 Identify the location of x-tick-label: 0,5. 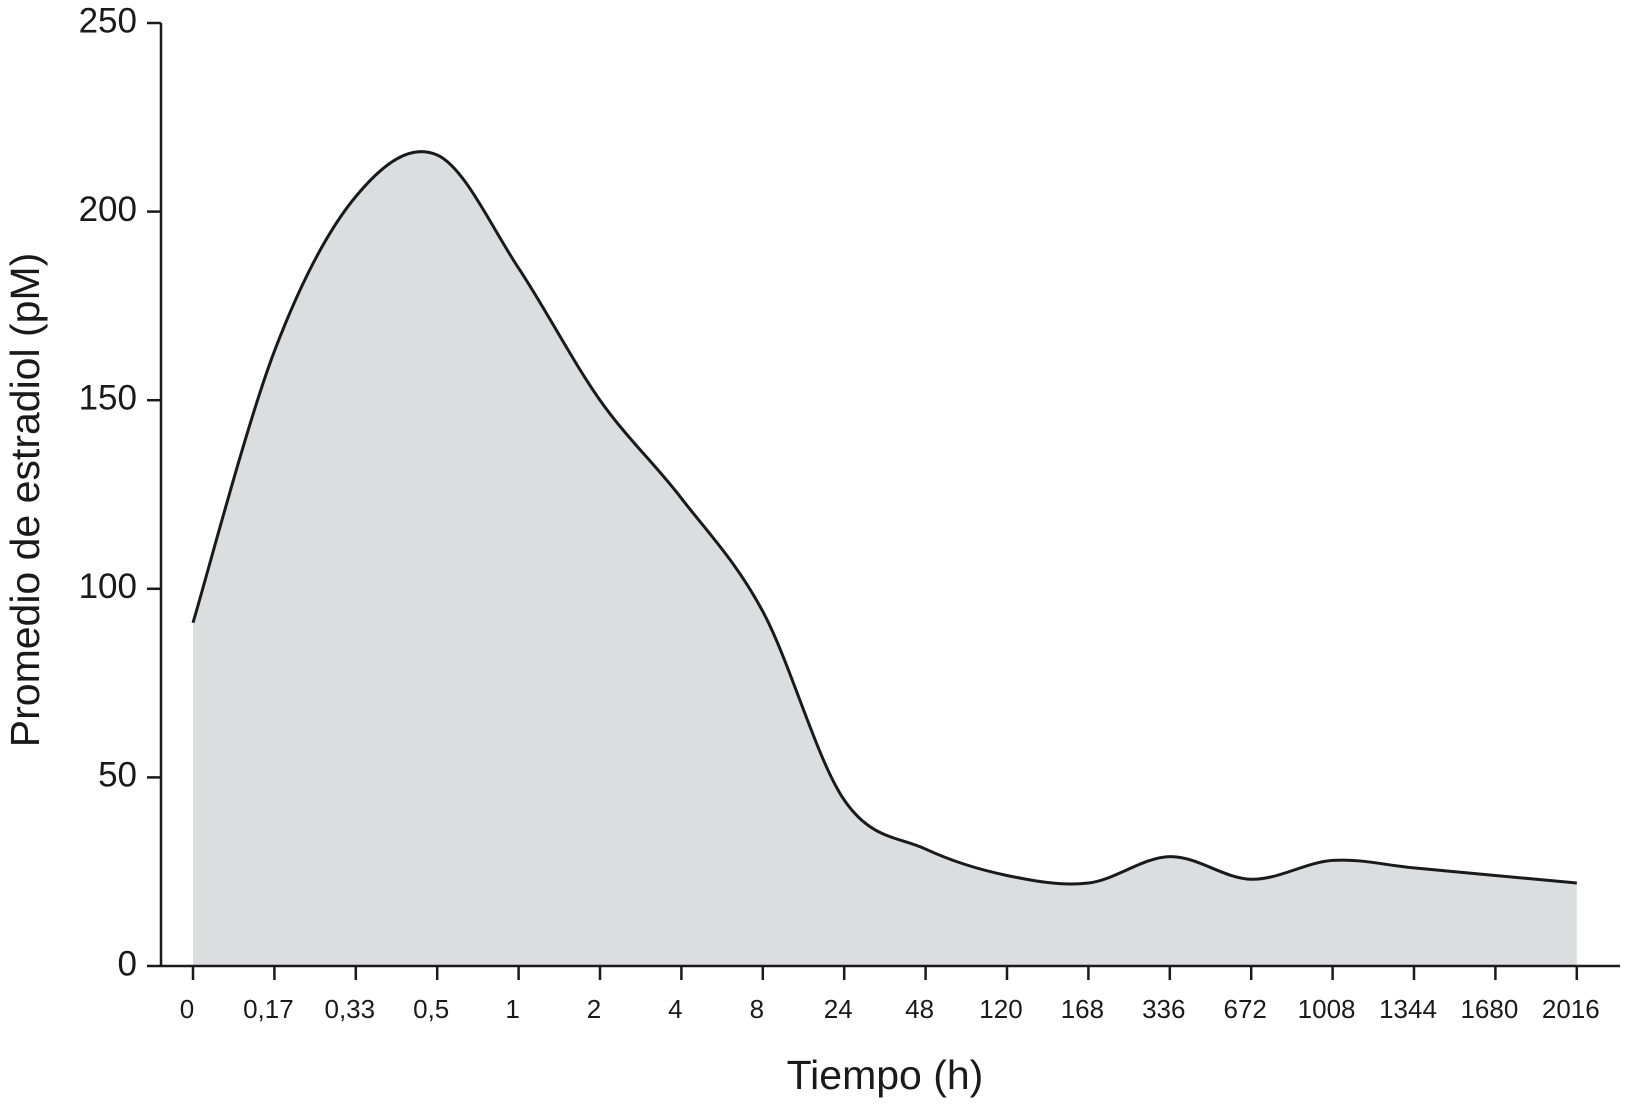
(431, 1009).